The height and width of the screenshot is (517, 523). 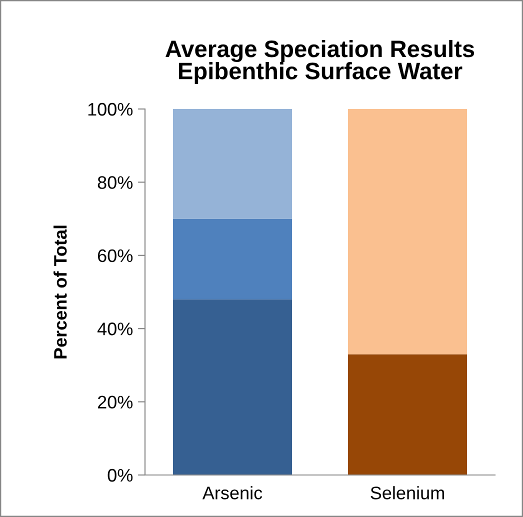 I want to click on y-tick-label: 0%, so click(x=120, y=475).